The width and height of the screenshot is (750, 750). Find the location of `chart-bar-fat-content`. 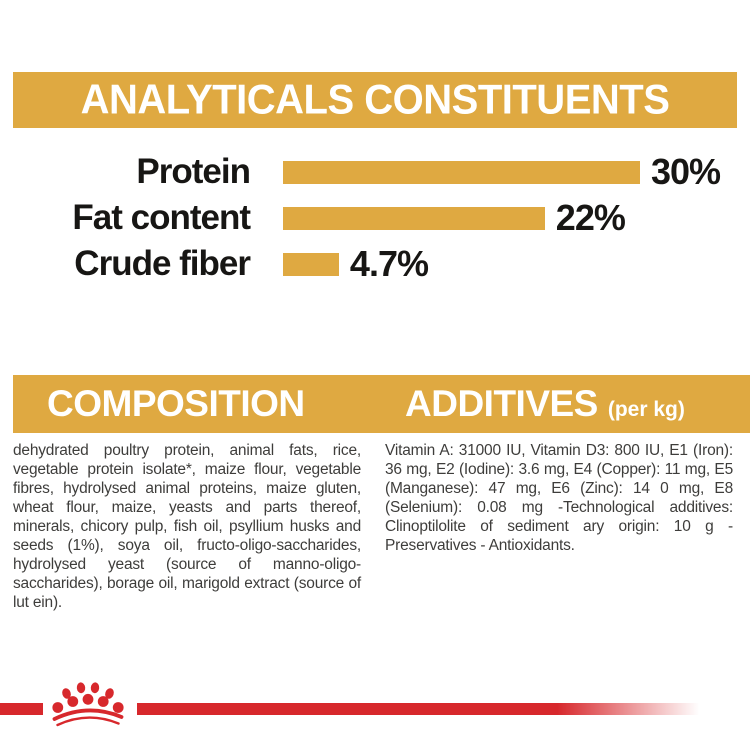

chart-bar-fat-content is located at coordinates (414, 218).